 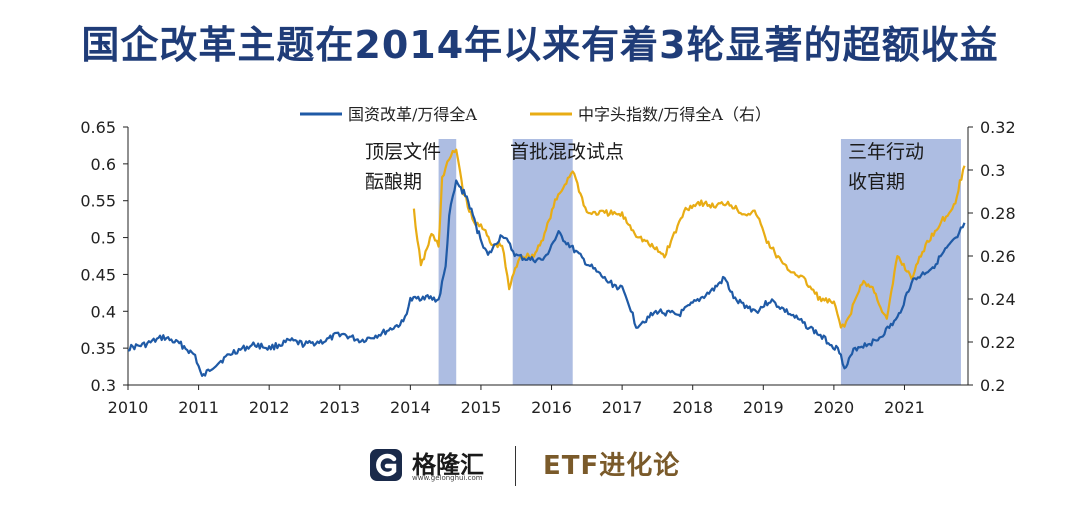 What do you see at coordinates (674, 114) in the screenshot?
I see `legend-label-1: 中字头指数/万得全A（右）` at bounding box center [674, 114].